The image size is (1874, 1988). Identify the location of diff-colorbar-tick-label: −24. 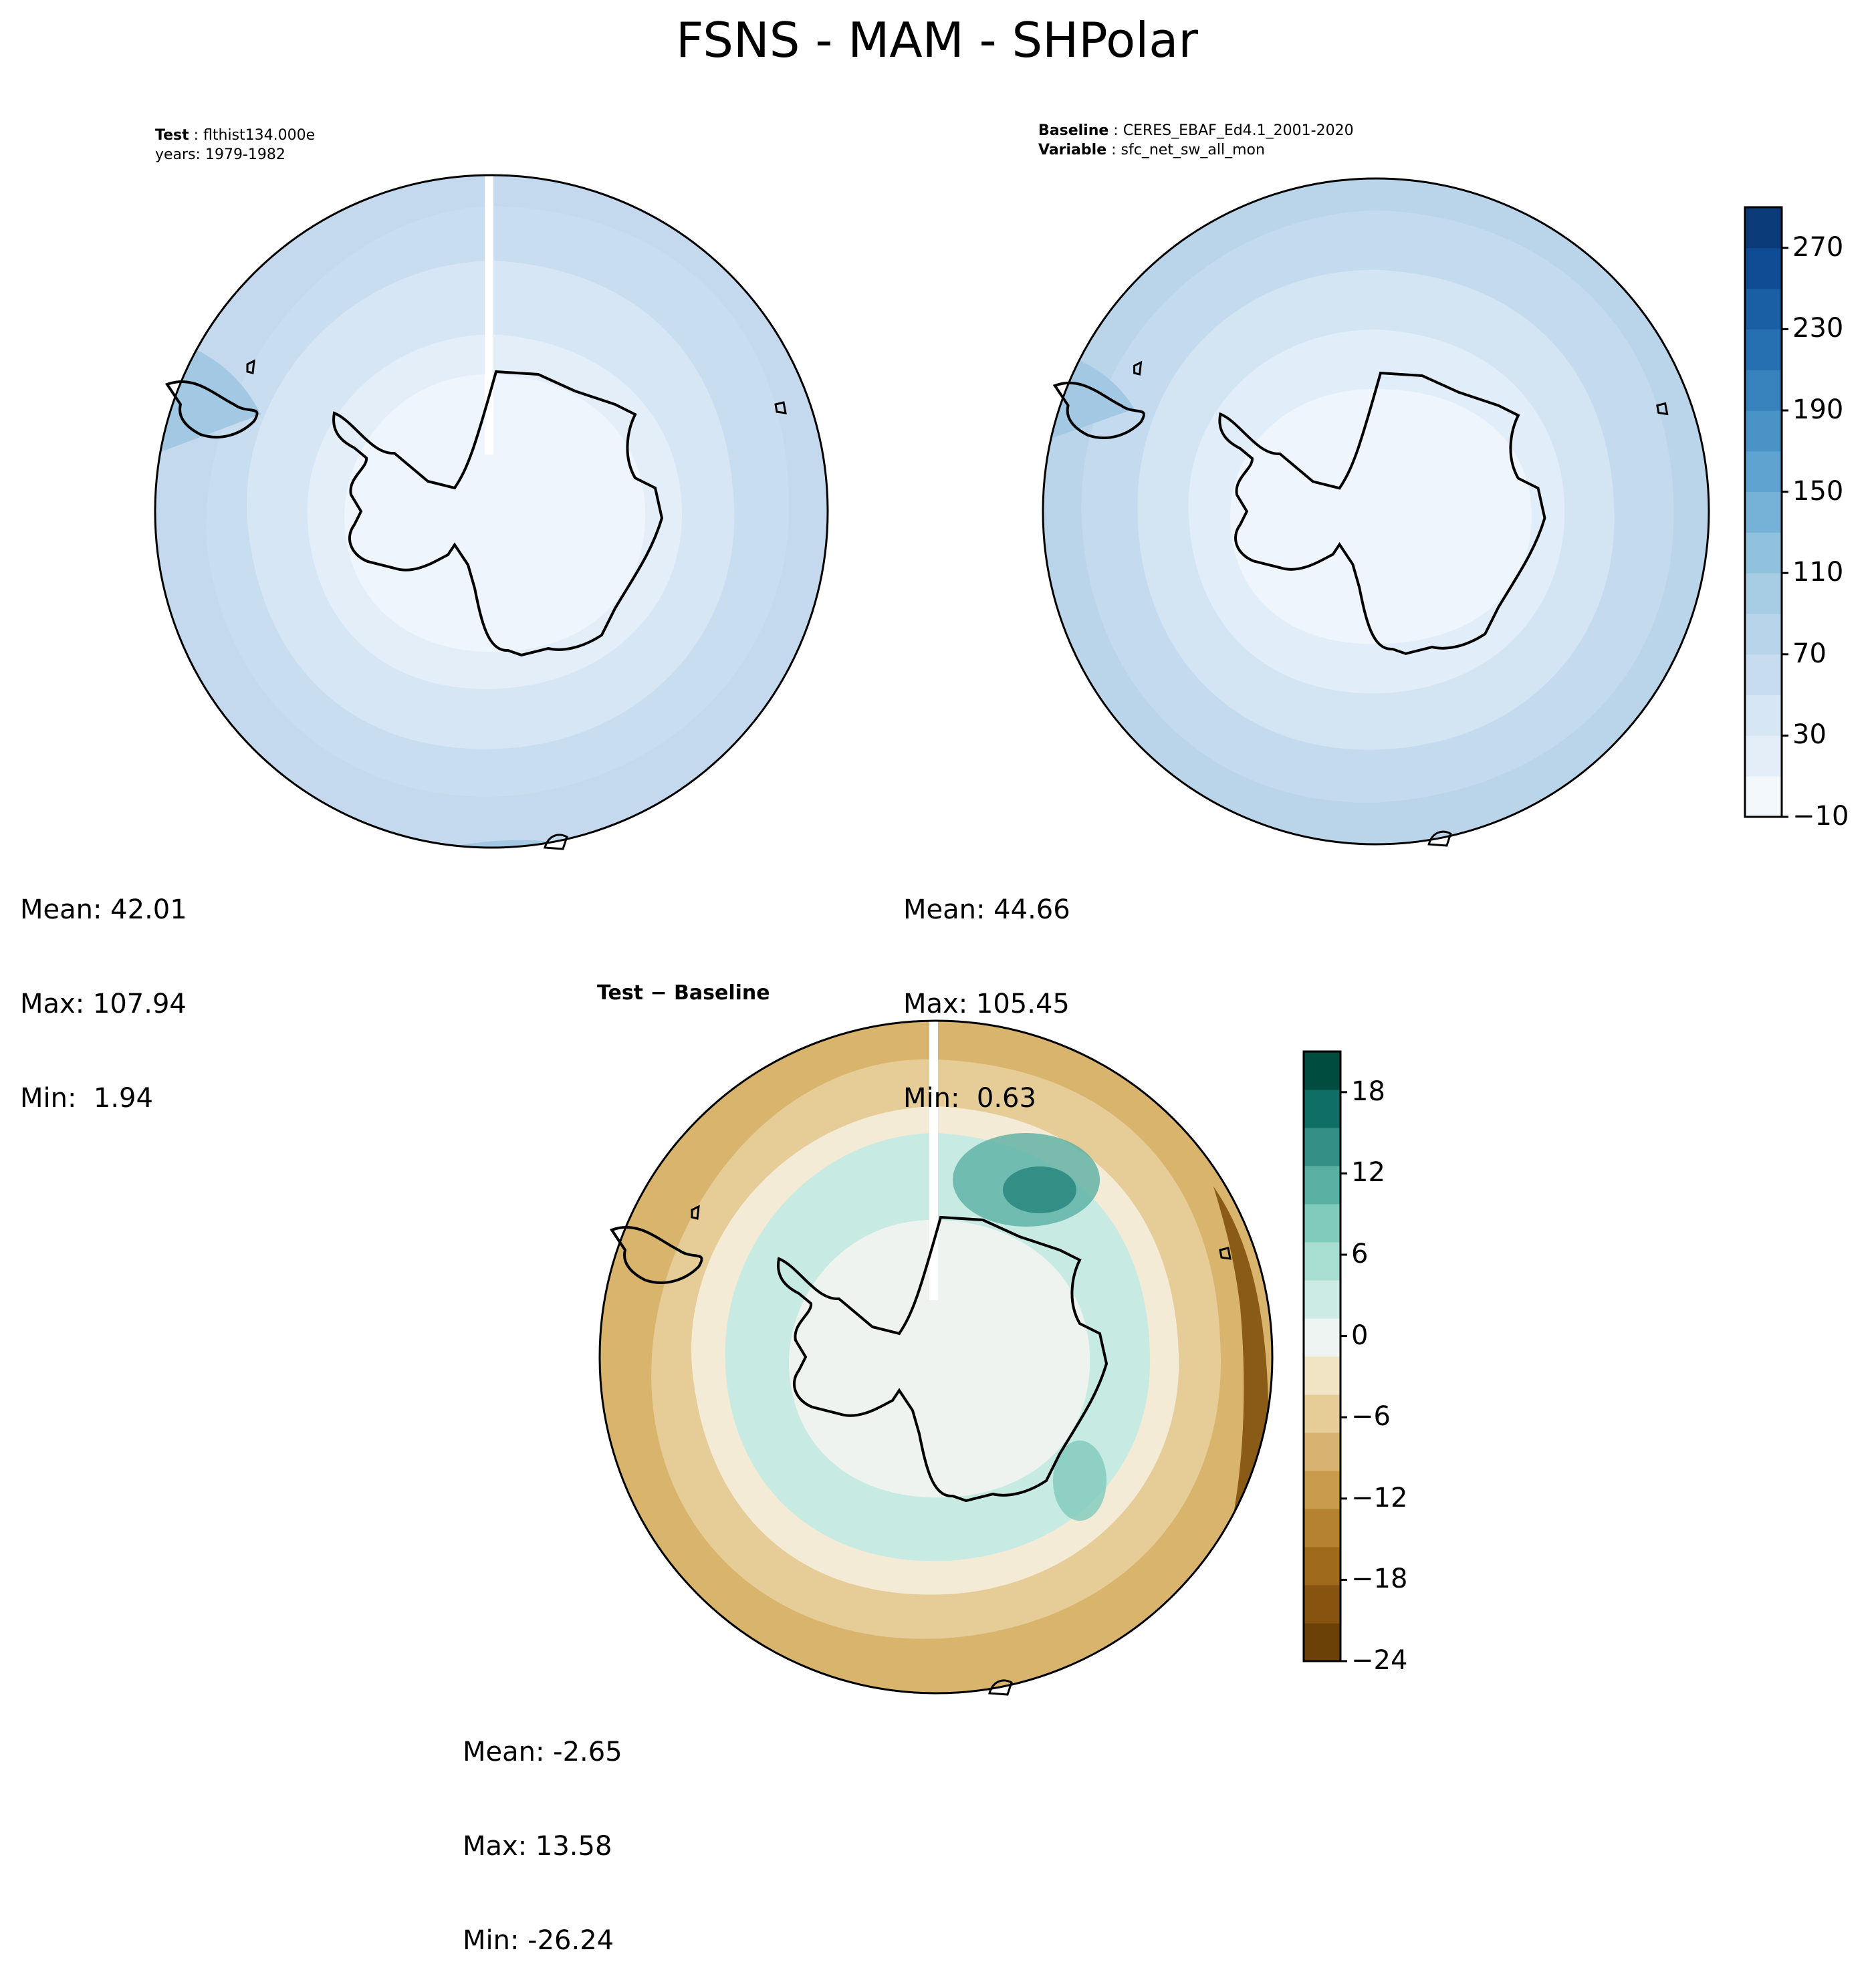
(1379, 1660).